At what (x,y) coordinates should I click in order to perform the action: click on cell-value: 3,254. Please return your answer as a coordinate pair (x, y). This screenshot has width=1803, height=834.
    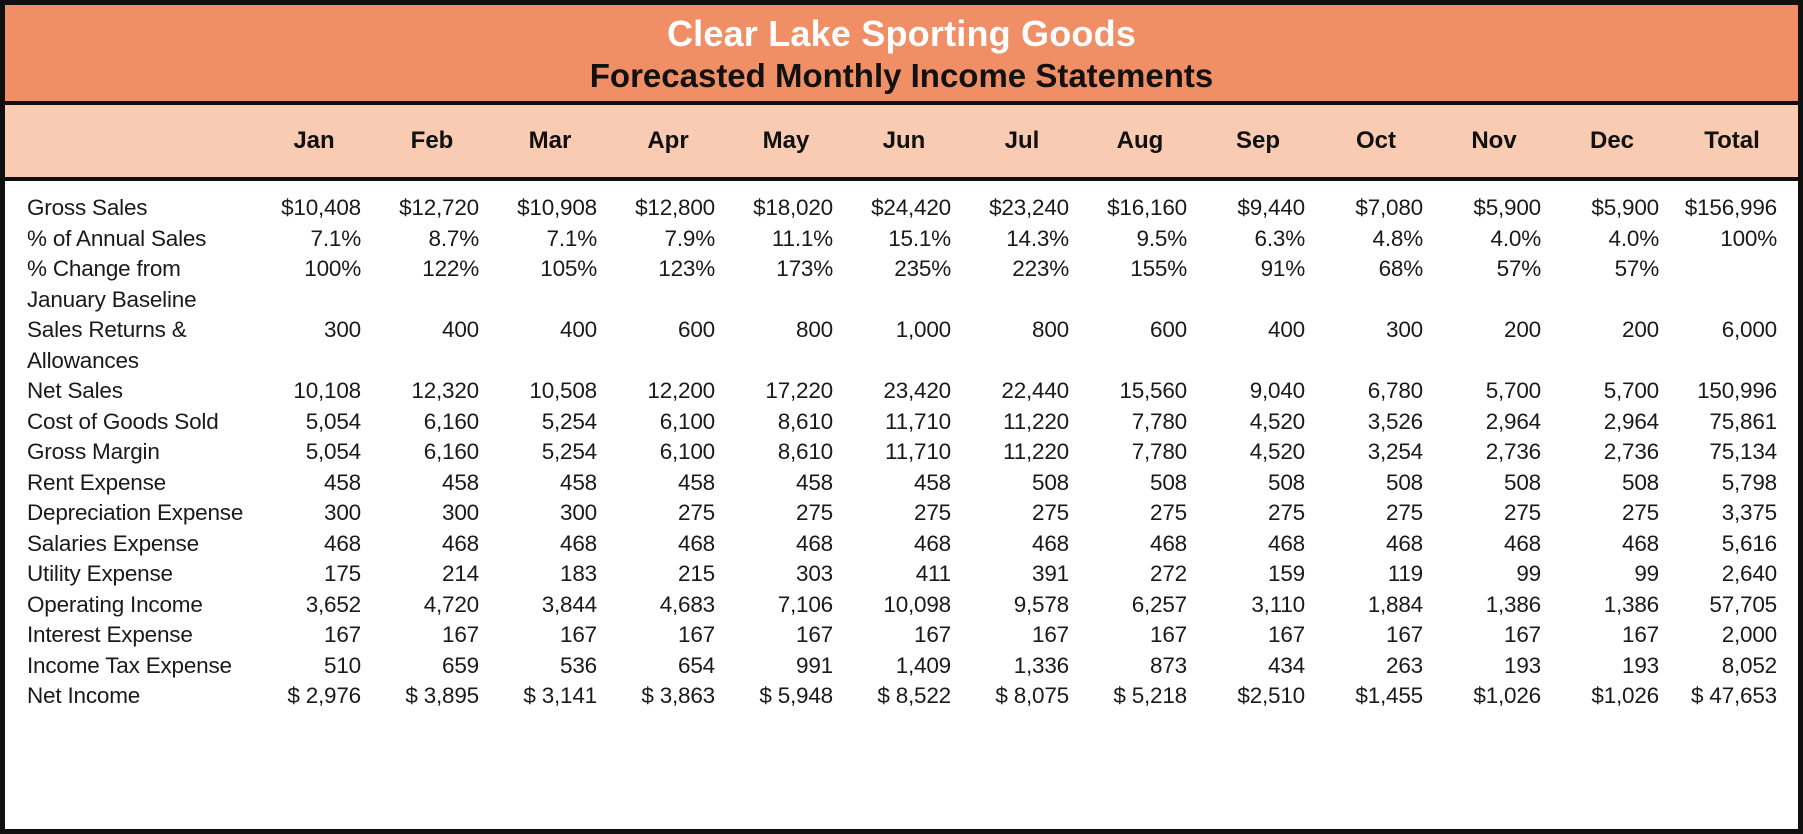
    Looking at the image, I should click on (1395, 451).